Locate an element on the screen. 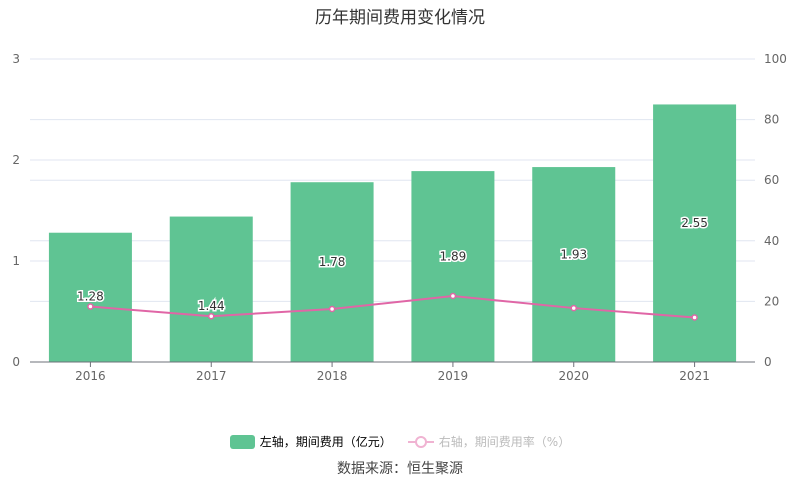  legend-item-line: 右轴，期间费用率（%） is located at coordinates (489, 441).